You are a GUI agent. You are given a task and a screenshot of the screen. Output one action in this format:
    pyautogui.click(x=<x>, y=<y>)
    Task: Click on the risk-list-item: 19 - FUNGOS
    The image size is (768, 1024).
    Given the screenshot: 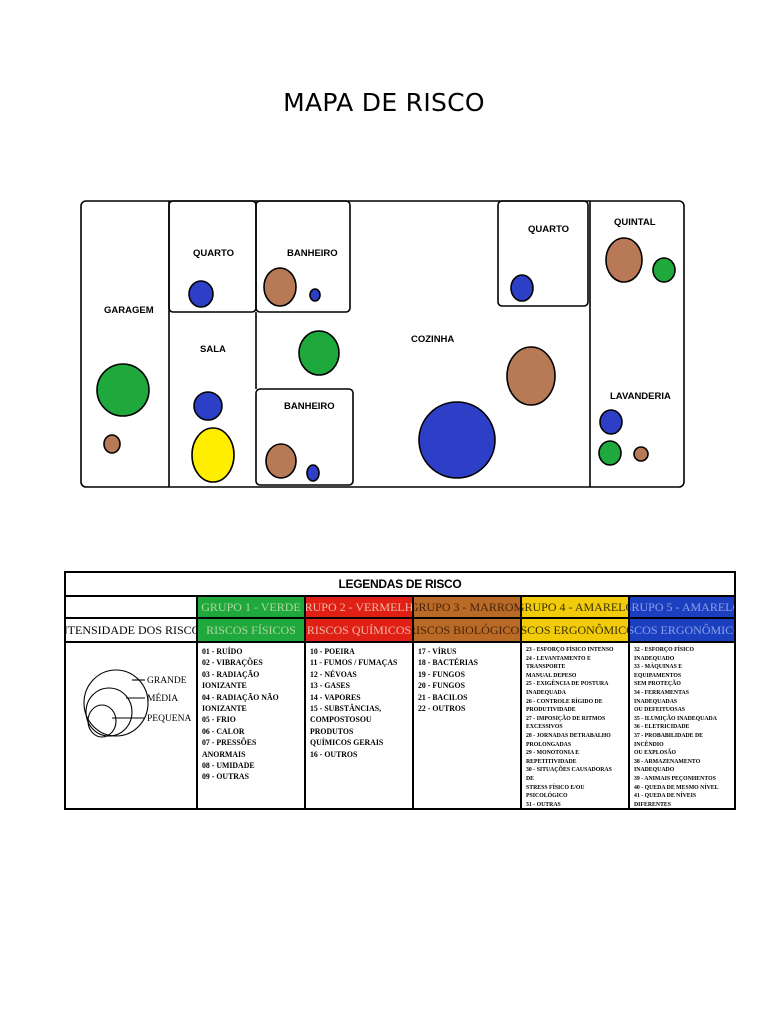 What is the action you would take?
    pyautogui.click(x=441, y=673)
    